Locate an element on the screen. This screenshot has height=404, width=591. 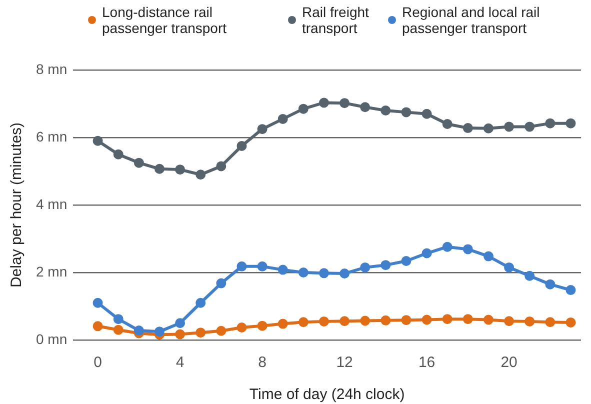
y-tick-label: 4 mn is located at coordinates (52, 204).